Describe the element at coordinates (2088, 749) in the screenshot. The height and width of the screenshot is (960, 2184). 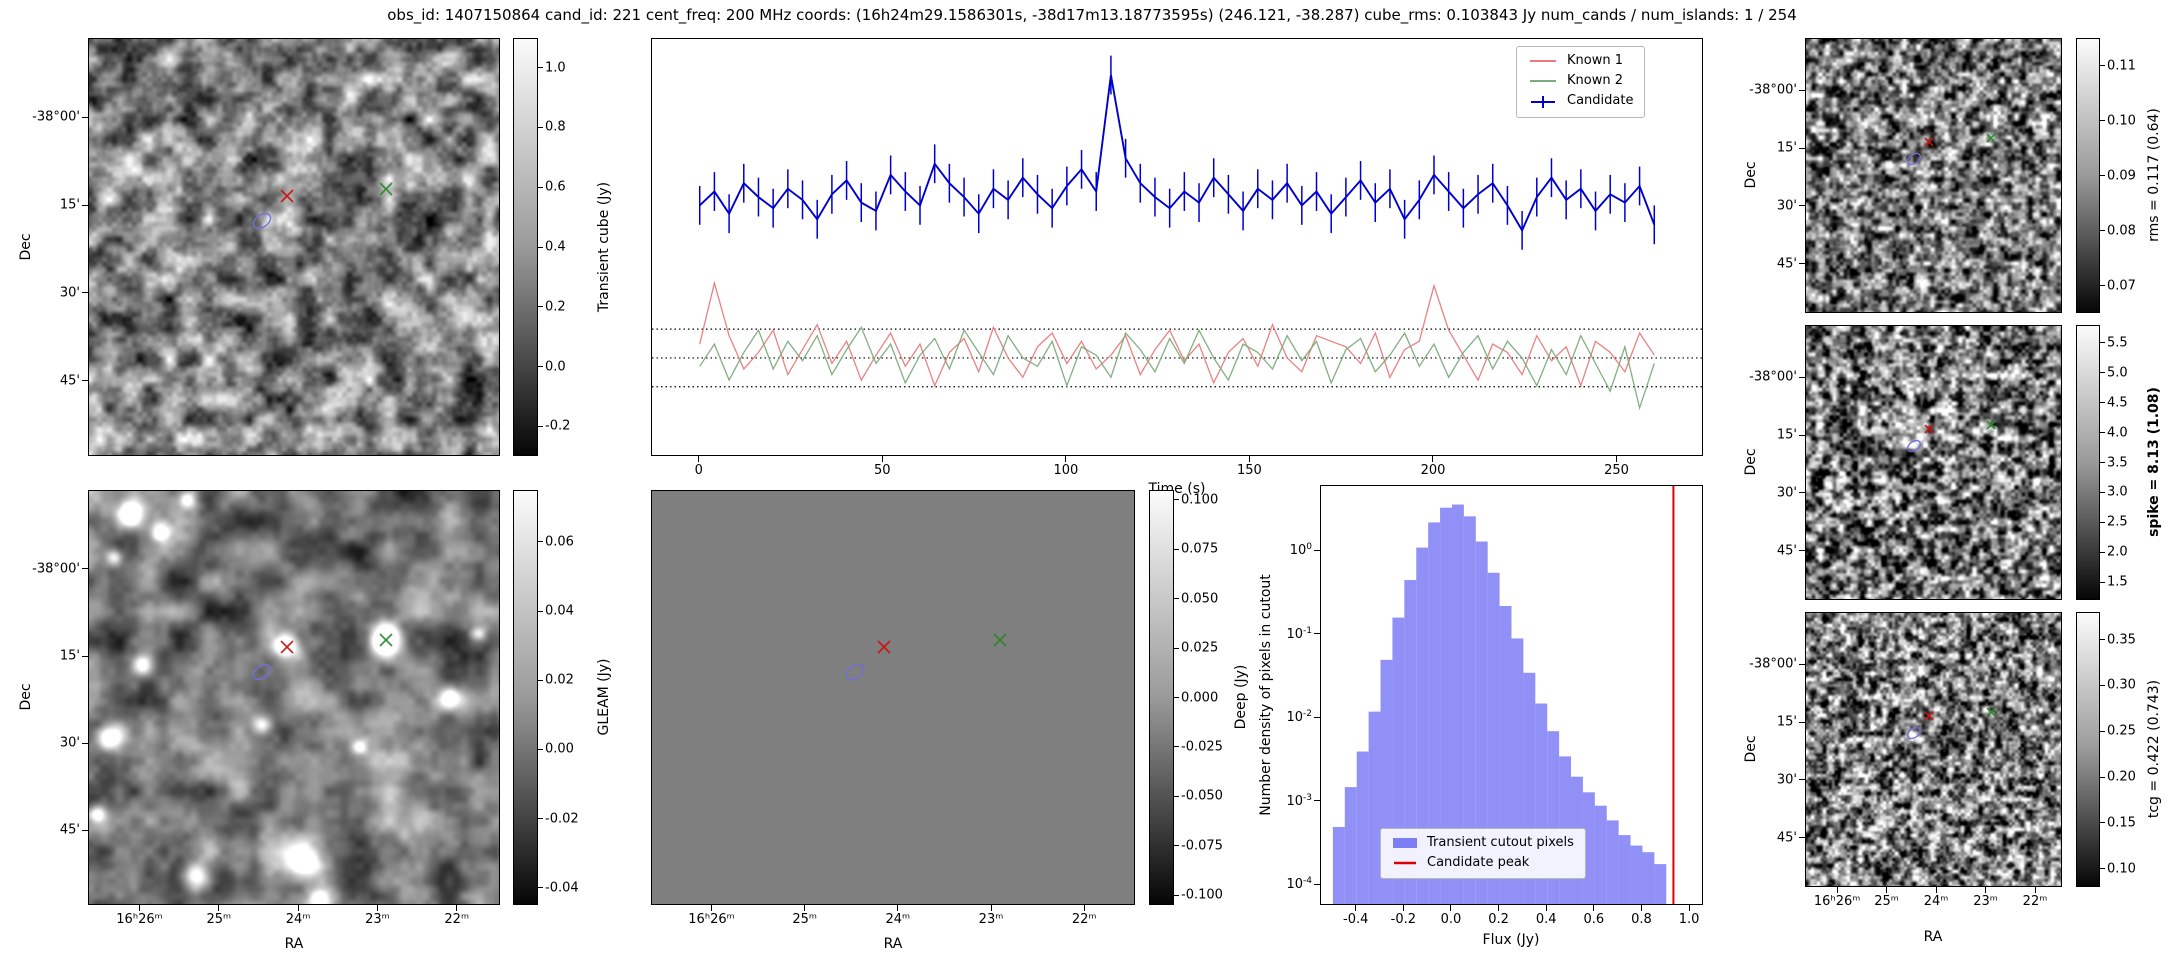
I see `tcg-colorbar` at that location.